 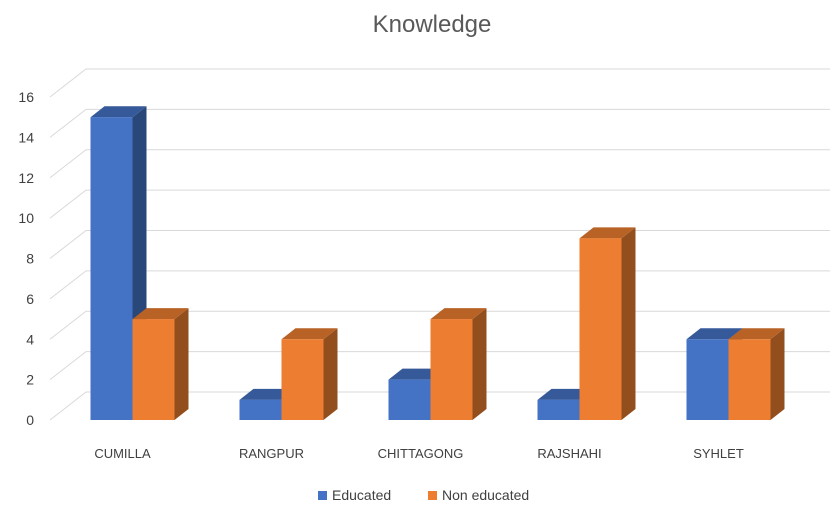 I want to click on x-axis: CUMILLA RANGPUR CHITTAGONG RAJSHAHI SYHLET, so click(x=419, y=453).